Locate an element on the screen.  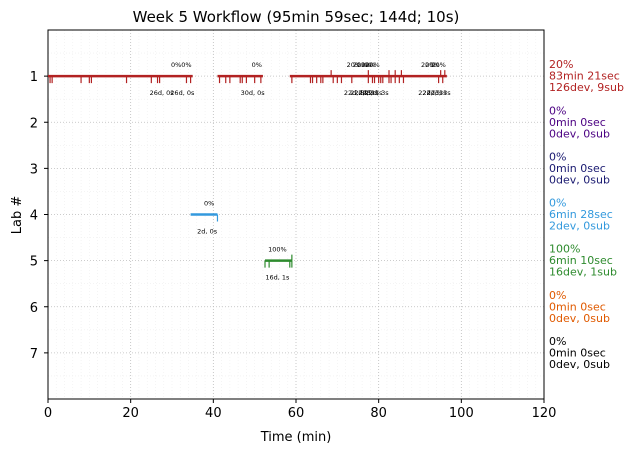
x-tick-label: 40 is located at coordinates (213, 413).